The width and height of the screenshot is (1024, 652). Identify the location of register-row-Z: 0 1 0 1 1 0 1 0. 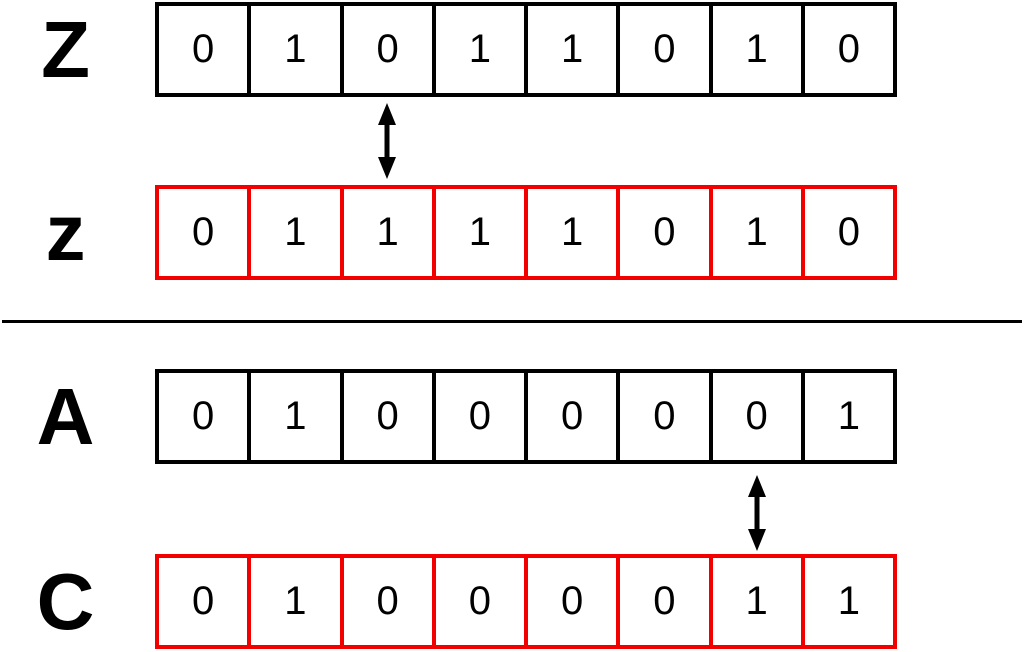
(526, 49).